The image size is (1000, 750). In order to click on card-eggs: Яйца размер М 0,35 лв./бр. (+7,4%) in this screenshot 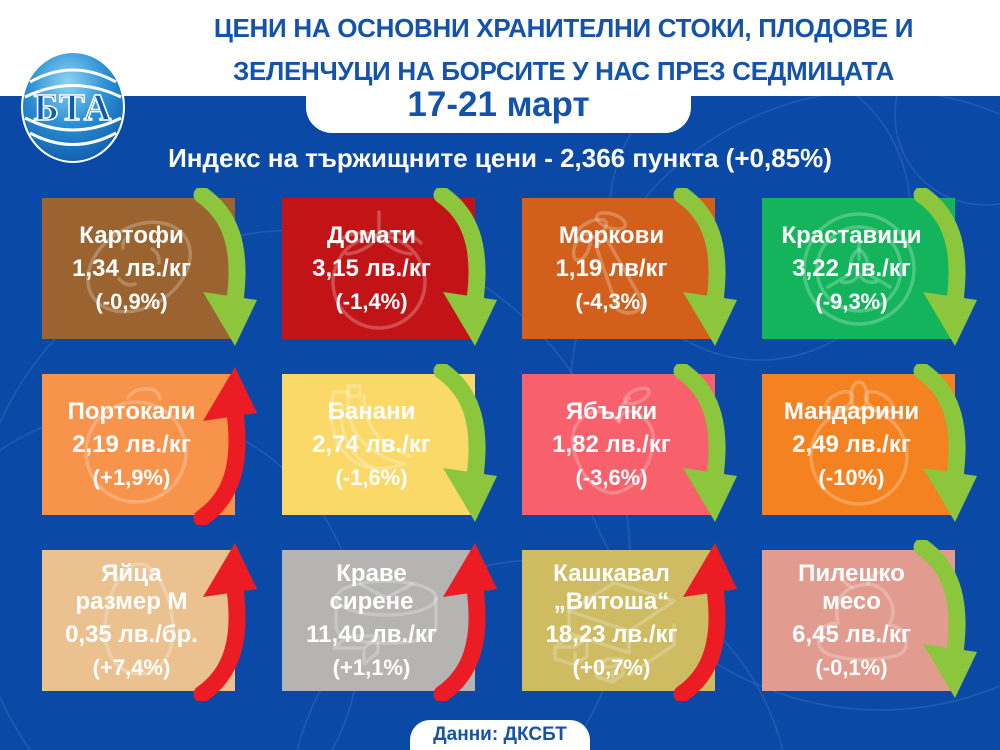, I will do `click(138, 620)`.